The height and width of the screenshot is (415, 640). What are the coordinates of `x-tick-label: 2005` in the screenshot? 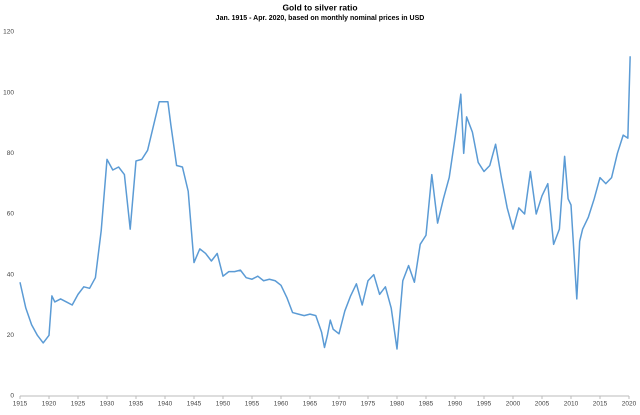 It's located at (542, 404).